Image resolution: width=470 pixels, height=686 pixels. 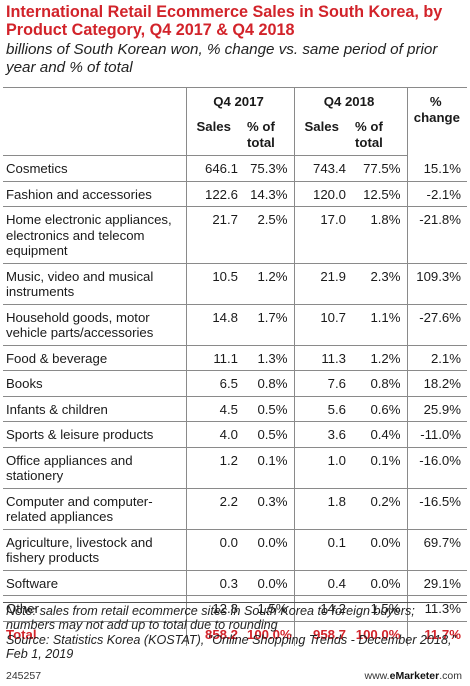 What do you see at coordinates (436, 633) in the screenshot?
I see `chg-cell: 11.7%` at bounding box center [436, 633].